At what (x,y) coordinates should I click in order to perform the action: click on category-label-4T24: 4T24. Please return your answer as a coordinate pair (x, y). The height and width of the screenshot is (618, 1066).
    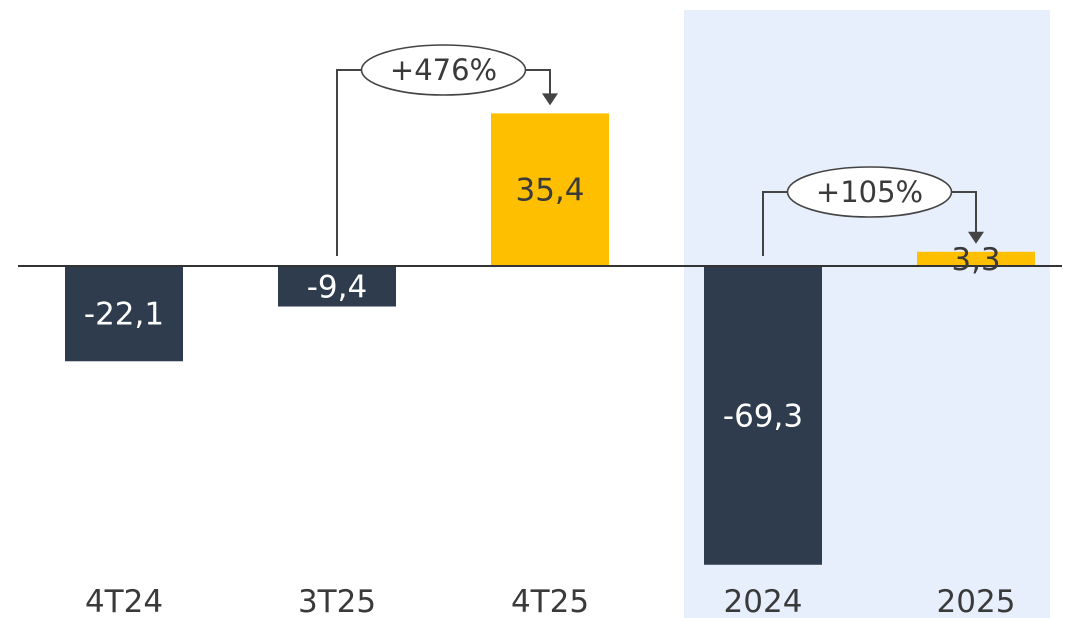
    Looking at the image, I should click on (124, 601).